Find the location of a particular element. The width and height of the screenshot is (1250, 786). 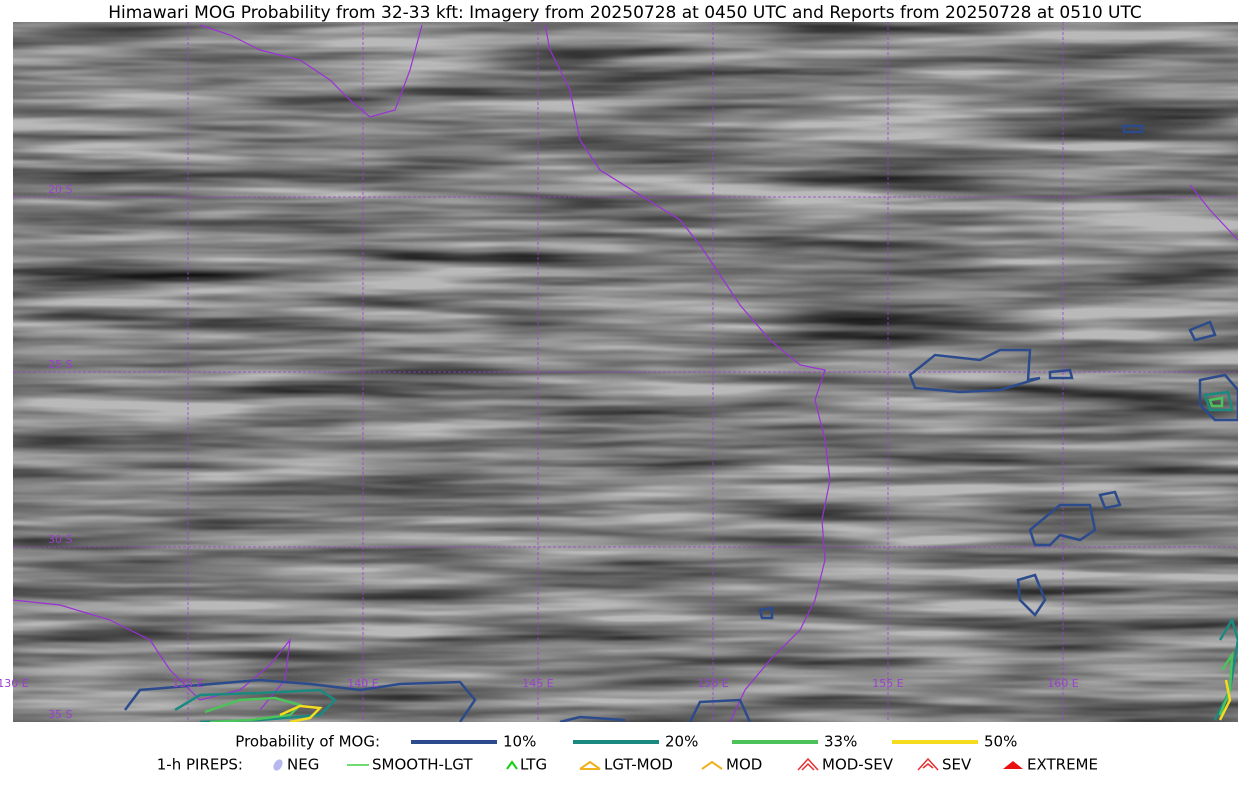

legend-label: 50% is located at coordinates (1000, 742).